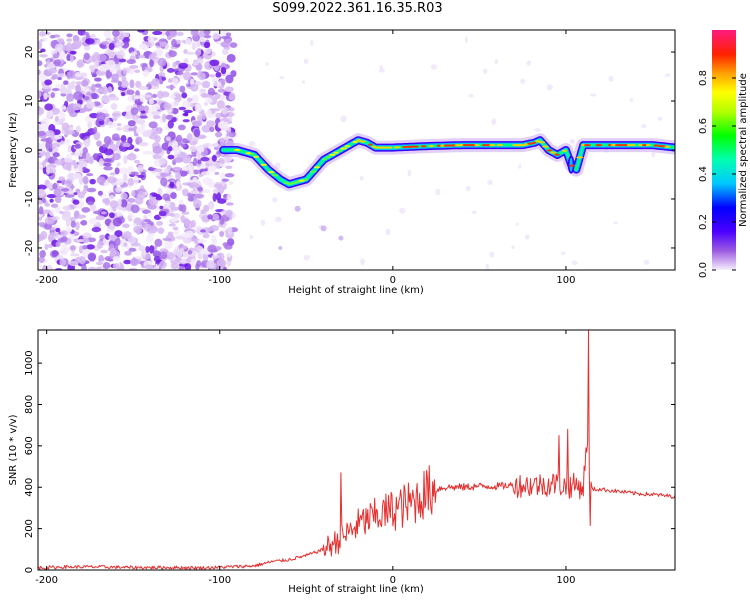 The width and height of the screenshot is (750, 600). I want to click on scatter-blob, so click(341, 238).